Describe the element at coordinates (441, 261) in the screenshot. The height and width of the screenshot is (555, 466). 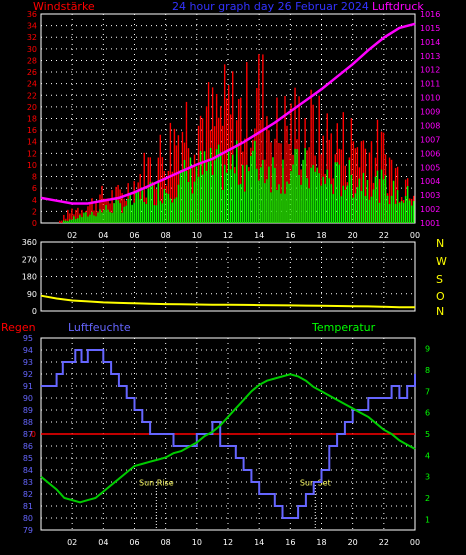
I see `compass-label: W` at that location.